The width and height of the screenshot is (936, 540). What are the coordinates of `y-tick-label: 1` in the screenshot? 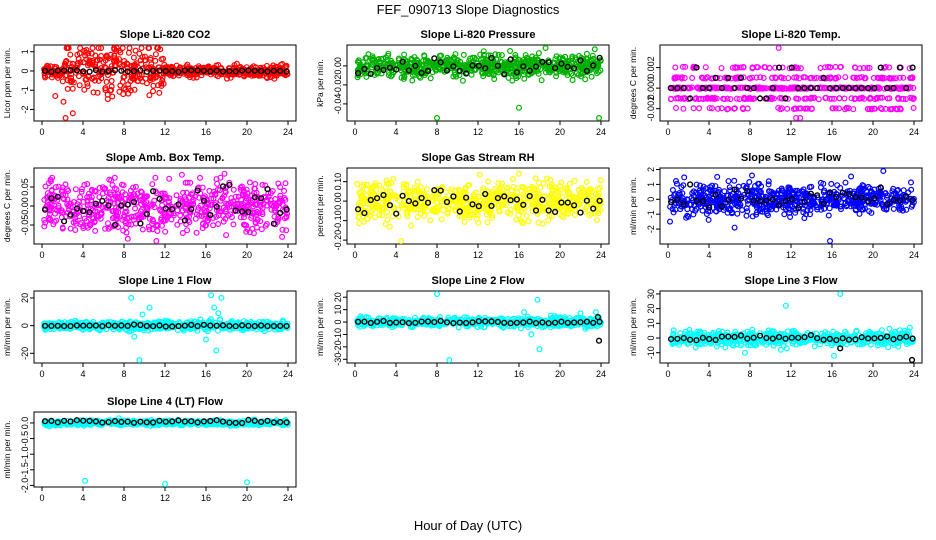 It's located at (25, 51).